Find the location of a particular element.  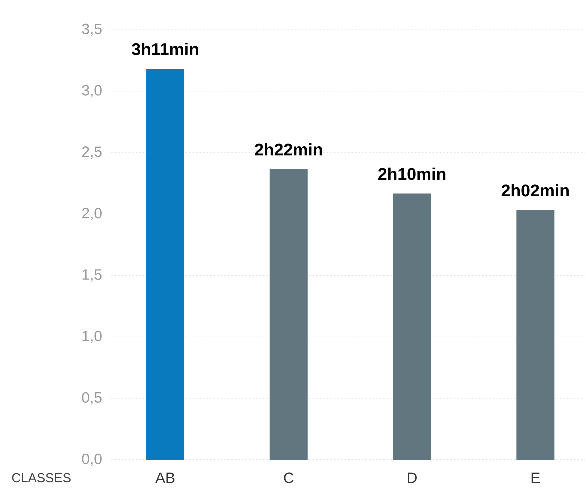

y-tick-label: 3,5 is located at coordinates (92, 30).